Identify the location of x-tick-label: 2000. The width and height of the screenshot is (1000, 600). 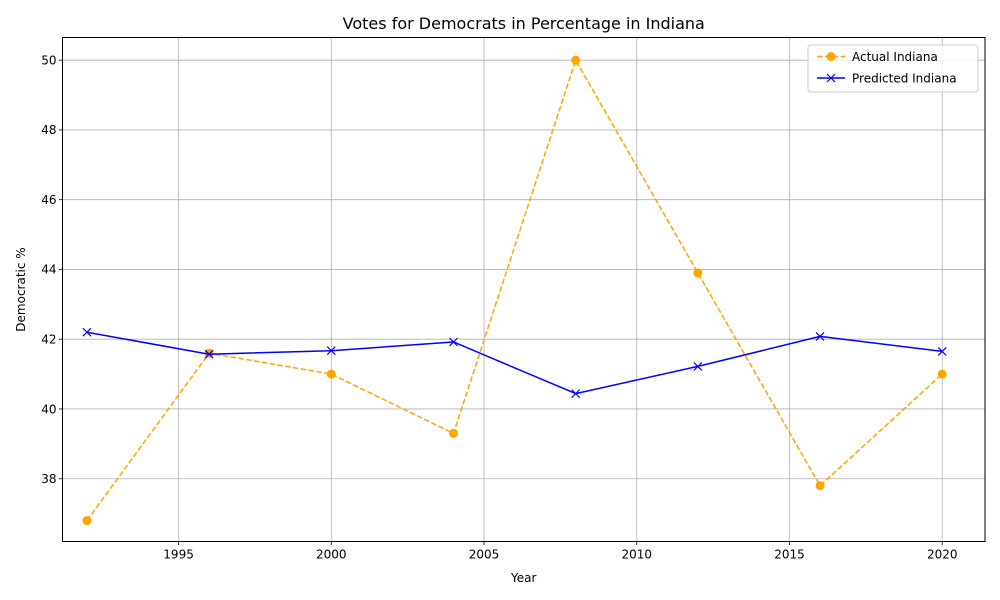
(331, 555).